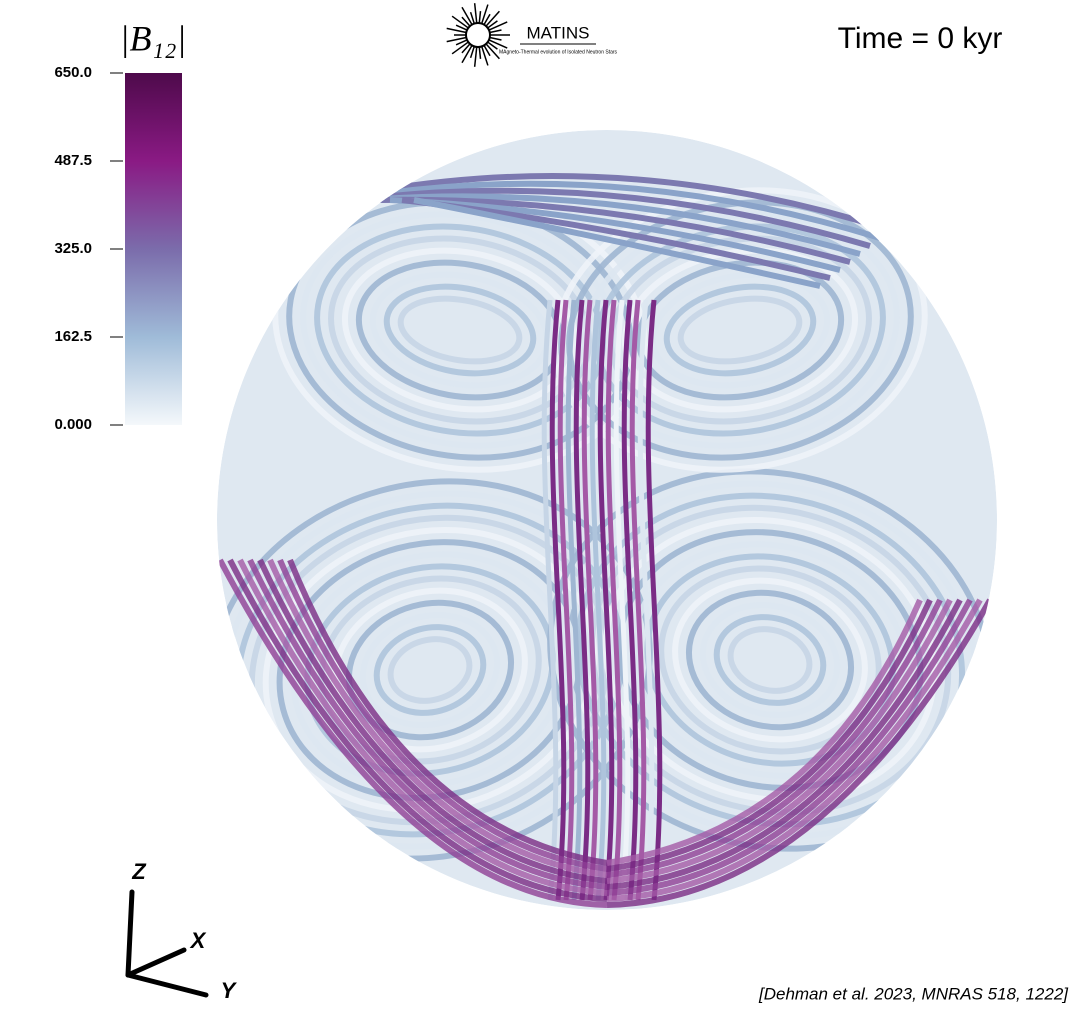  What do you see at coordinates (913, 993) in the screenshot?
I see `citation: [Dehman et al. 2023, MNRAS 518, 1222]` at bounding box center [913, 993].